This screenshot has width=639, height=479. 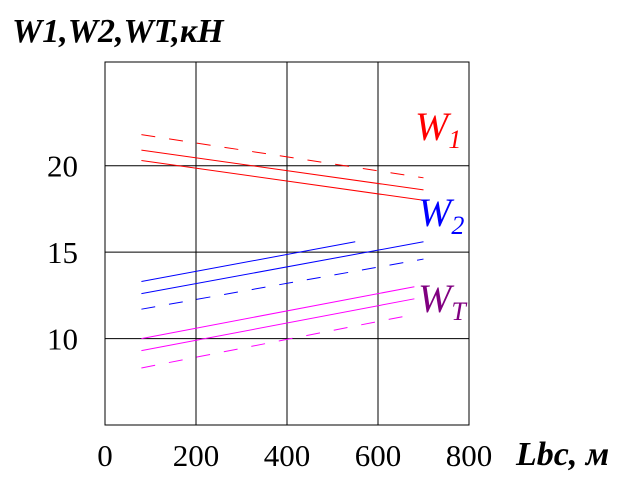 What do you see at coordinates (196, 455) in the screenshot?
I see `x-tick-label: 200` at bounding box center [196, 455].